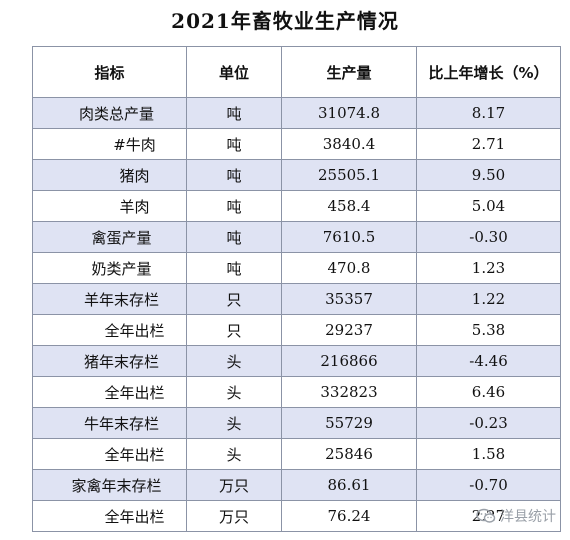 Image resolution: width=570 pixels, height=540 pixels. What do you see at coordinates (349, 113) in the screenshot?
I see `output-cell: 31074.8` at bounding box center [349, 113].